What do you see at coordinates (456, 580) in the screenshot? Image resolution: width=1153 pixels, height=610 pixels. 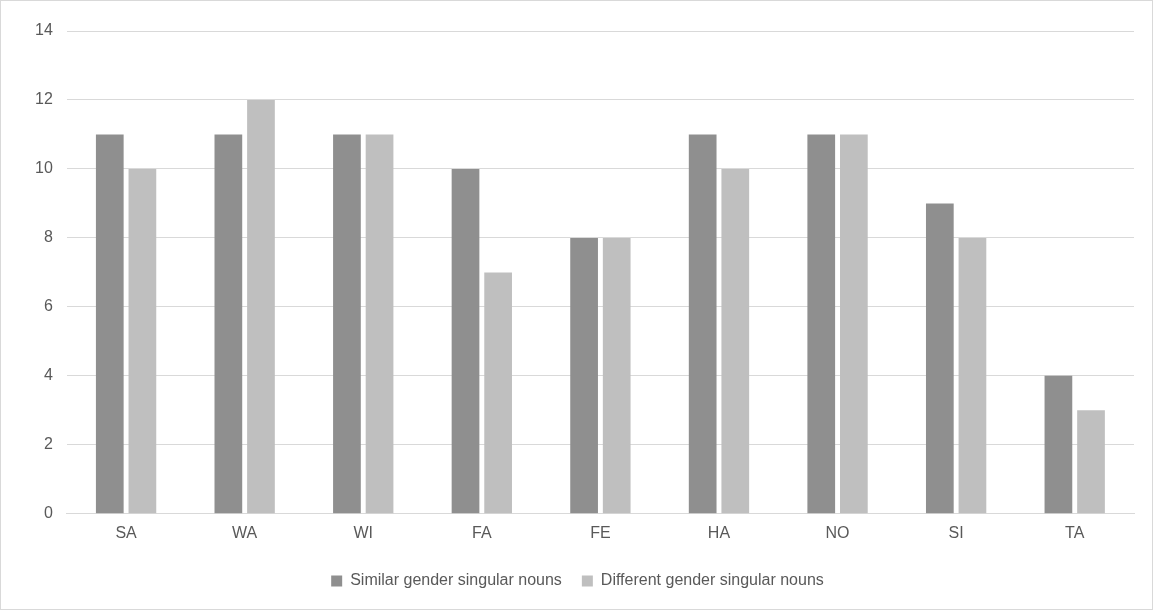 I see `legend-label: Similar gender singular nouns` at bounding box center [456, 580].